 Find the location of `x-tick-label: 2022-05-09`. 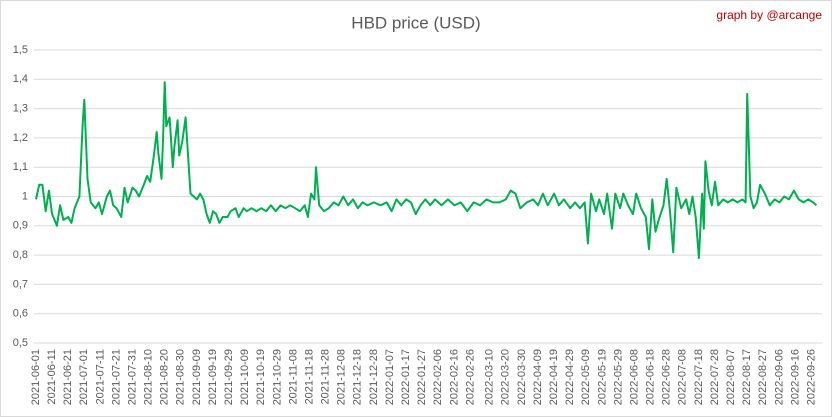

x-tick-label: 2022-05-09 is located at coordinates (586, 377).